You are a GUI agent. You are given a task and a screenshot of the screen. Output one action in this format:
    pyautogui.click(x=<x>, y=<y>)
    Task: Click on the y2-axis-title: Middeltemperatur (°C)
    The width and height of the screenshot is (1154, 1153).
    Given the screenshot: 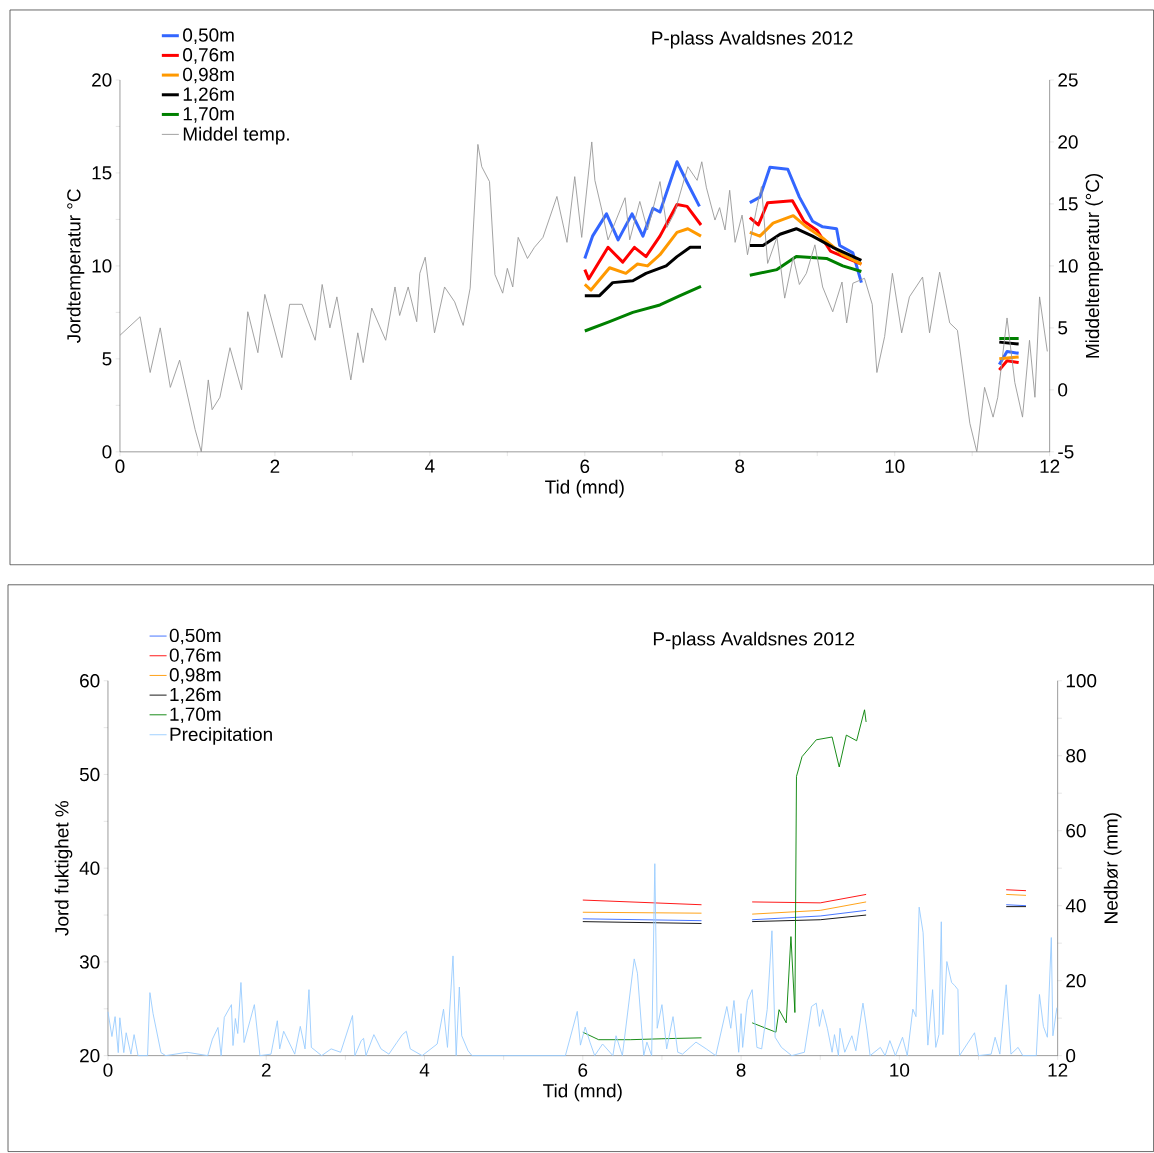 What is the action you would take?
    pyautogui.click(x=1094, y=266)
    